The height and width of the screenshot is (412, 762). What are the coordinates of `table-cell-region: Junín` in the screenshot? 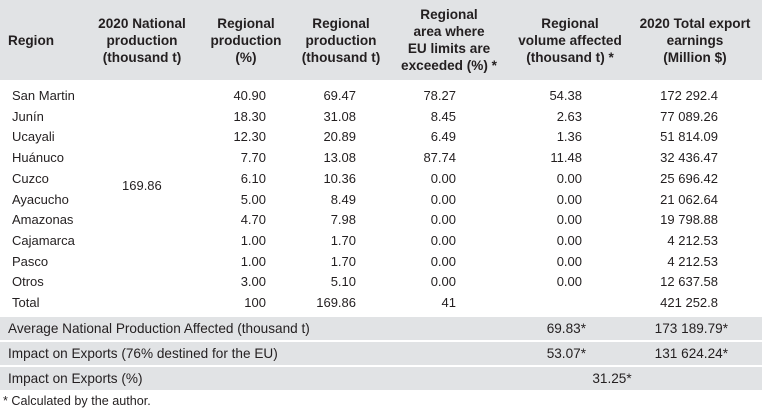 It's located at (28, 116).